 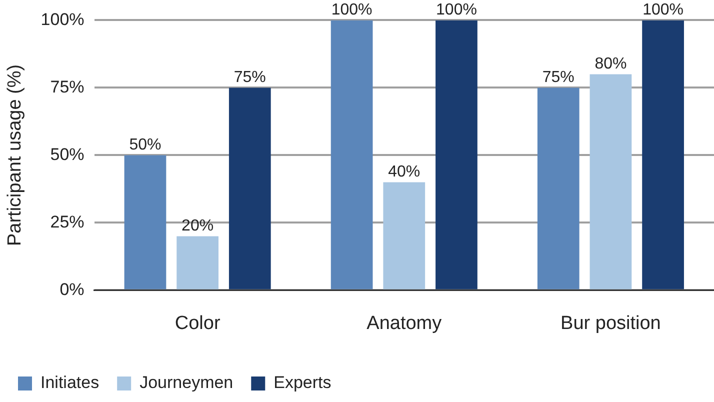 What do you see at coordinates (15, 155) in the screenshot?
I see `y-axis-title: Participant usage (%)` at bounding box center [15, 155].